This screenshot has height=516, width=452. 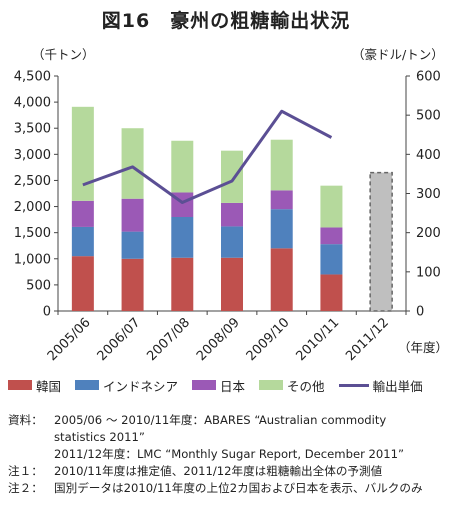 What do you see at coordinates (20, 385) in the screenshot?
I see `legend-swatch-korea` at bounding box center [20, 385].